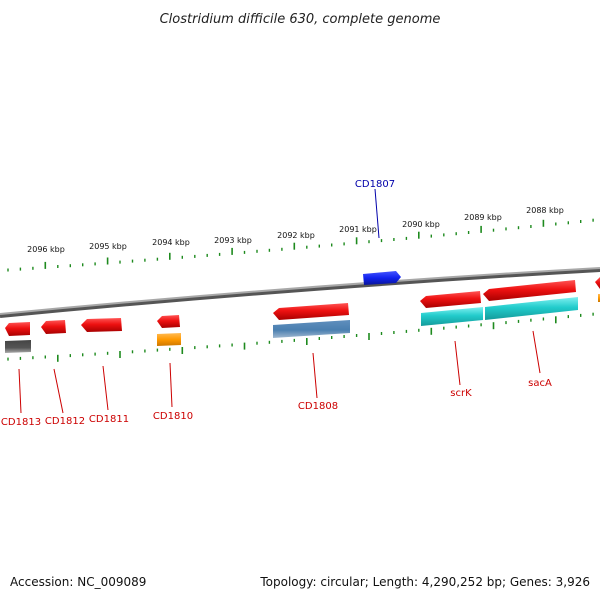  Describe the element at coordinates (536, 352) in the screenshot. I see `leader-sacA` at that location.